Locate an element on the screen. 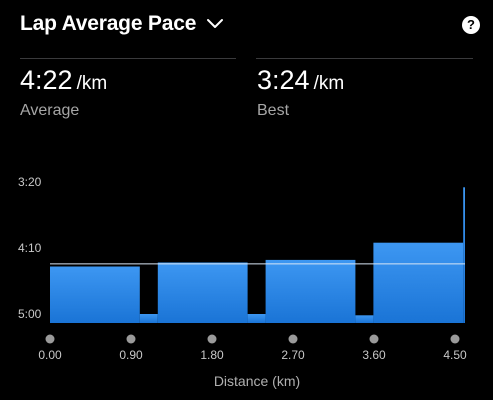 Image resolution: width=493 pixels, height=400 pixels. average-label: Average is located at coordinates (50, 110).